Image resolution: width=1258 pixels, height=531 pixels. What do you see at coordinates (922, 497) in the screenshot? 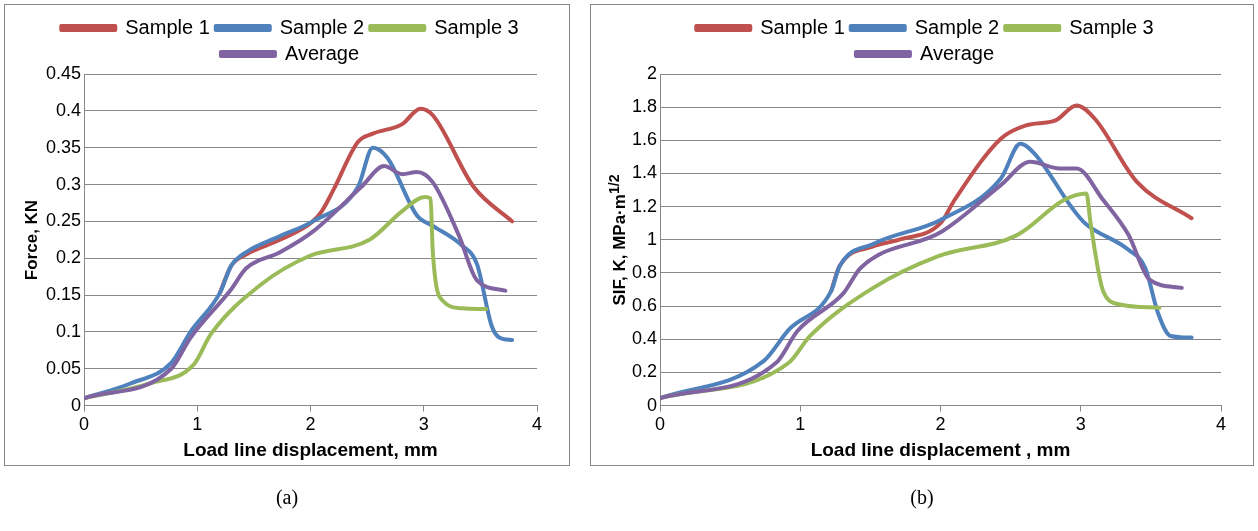
I see `text: (b)` at bounding box center [922, 497].